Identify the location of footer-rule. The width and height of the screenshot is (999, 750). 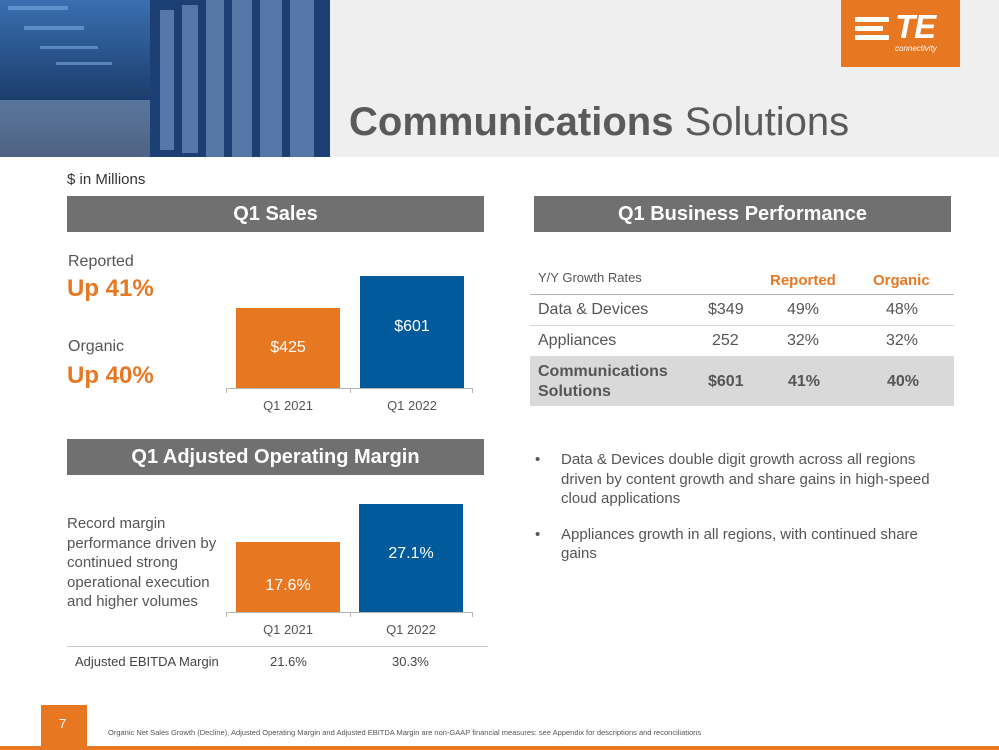
(499, 748).